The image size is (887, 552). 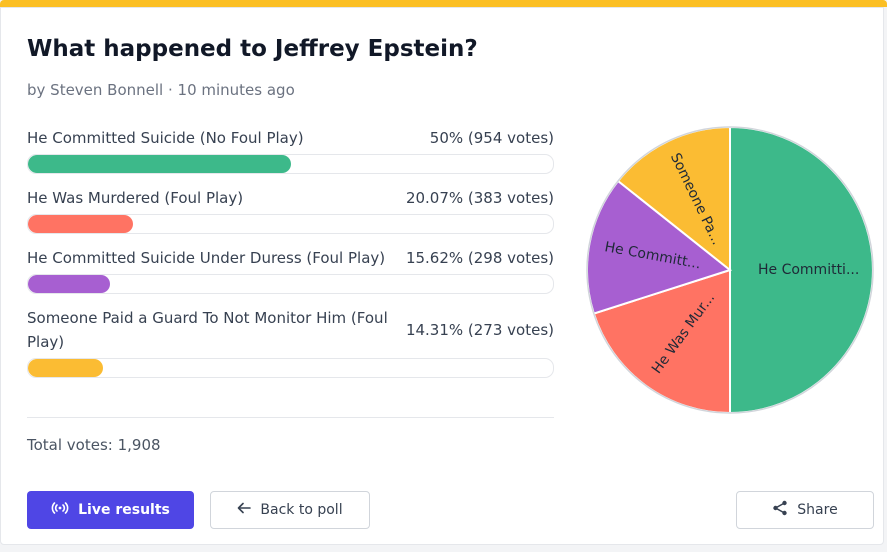 What do you see at coordinates (479, 258) in the screenshot?
I see `option-stat: 15.62% (298 votes)` at bounding box center [479, 258].